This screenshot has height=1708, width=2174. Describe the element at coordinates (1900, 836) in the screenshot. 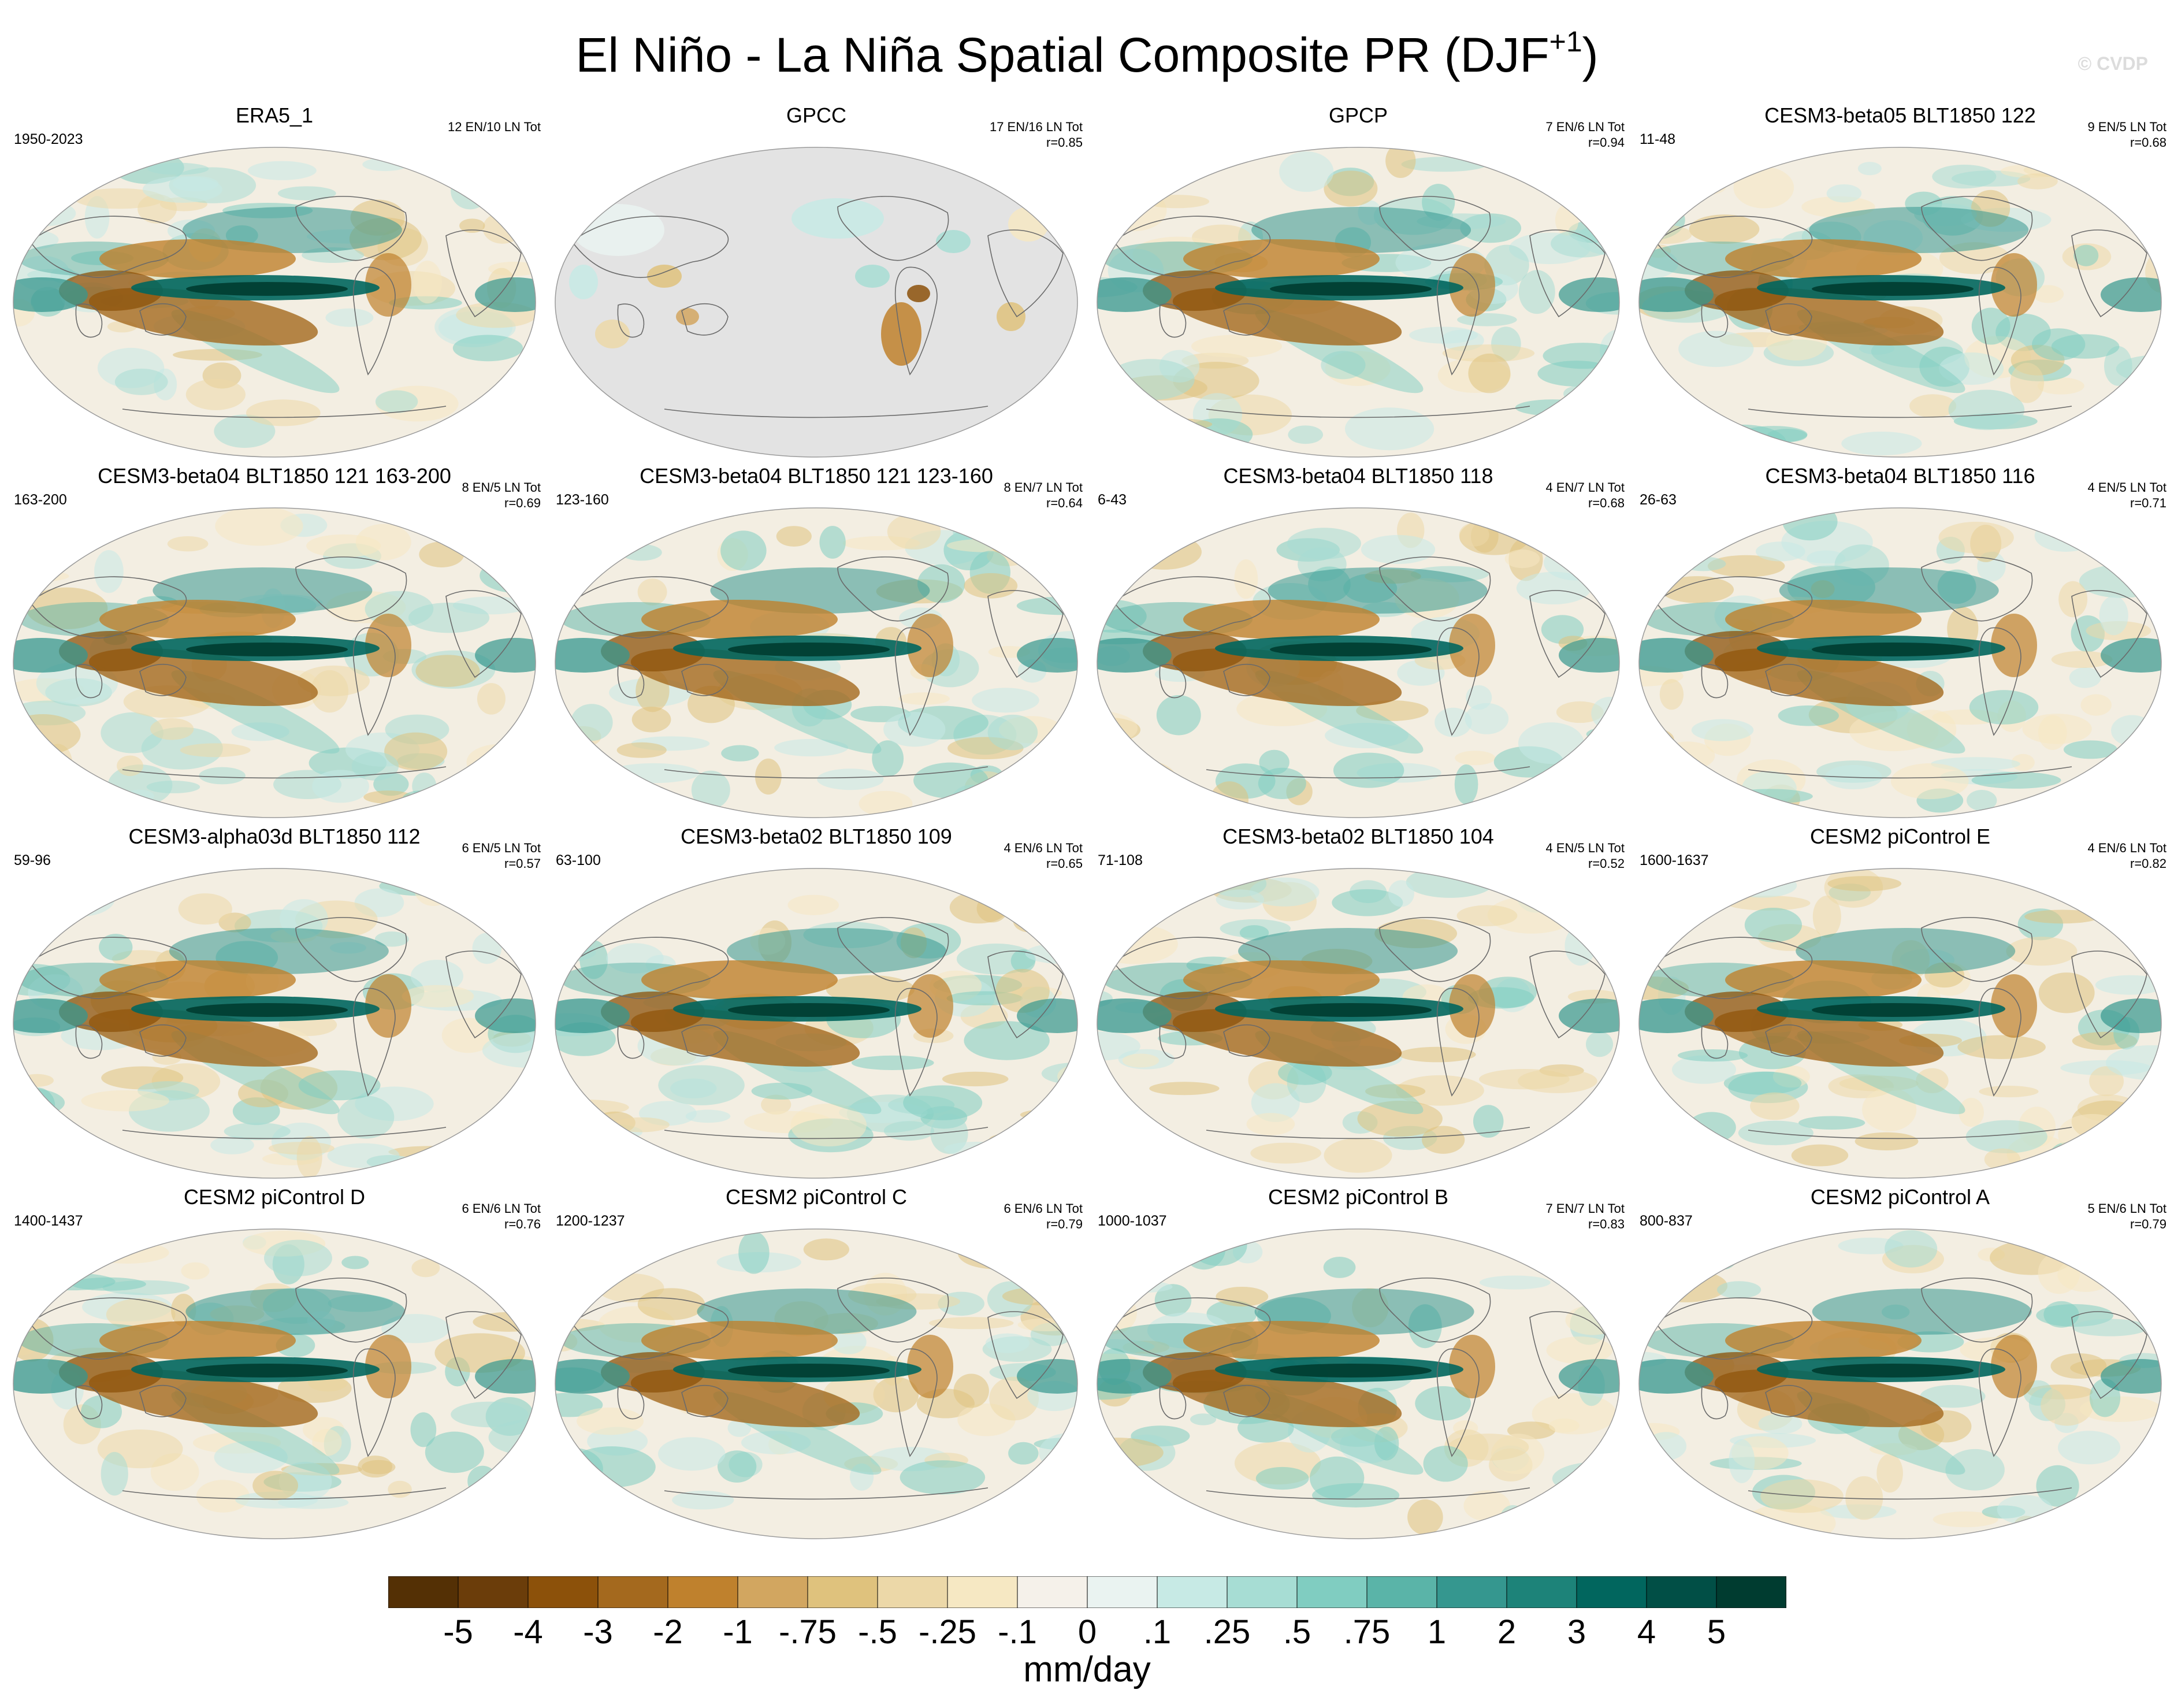

I see `panel-title: CESM2 piControl E` at that location.